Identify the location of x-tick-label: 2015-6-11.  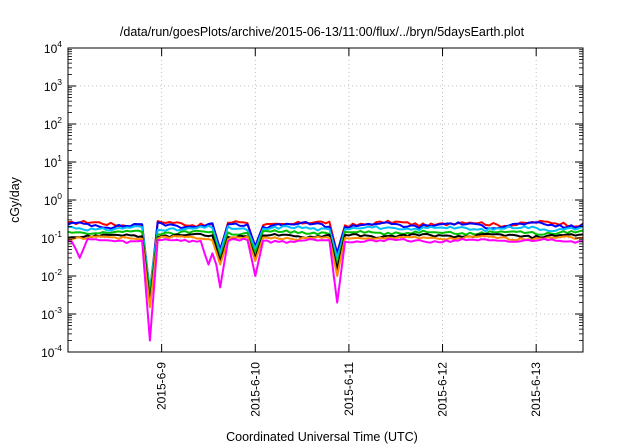
(349, 389).